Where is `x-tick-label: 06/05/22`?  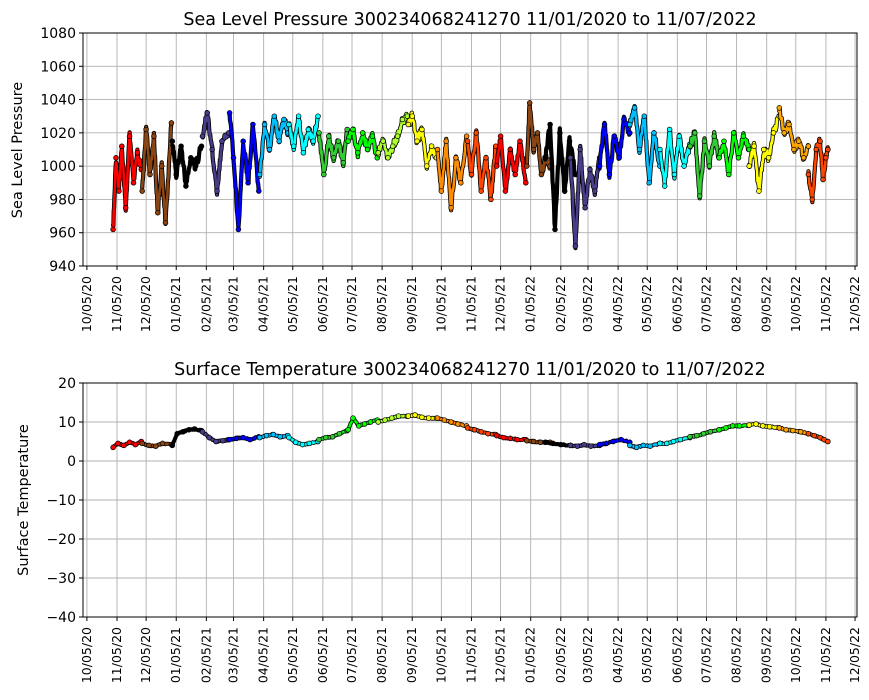
x-tick-label: 06/05/22 is located at coordinates (676, 655).